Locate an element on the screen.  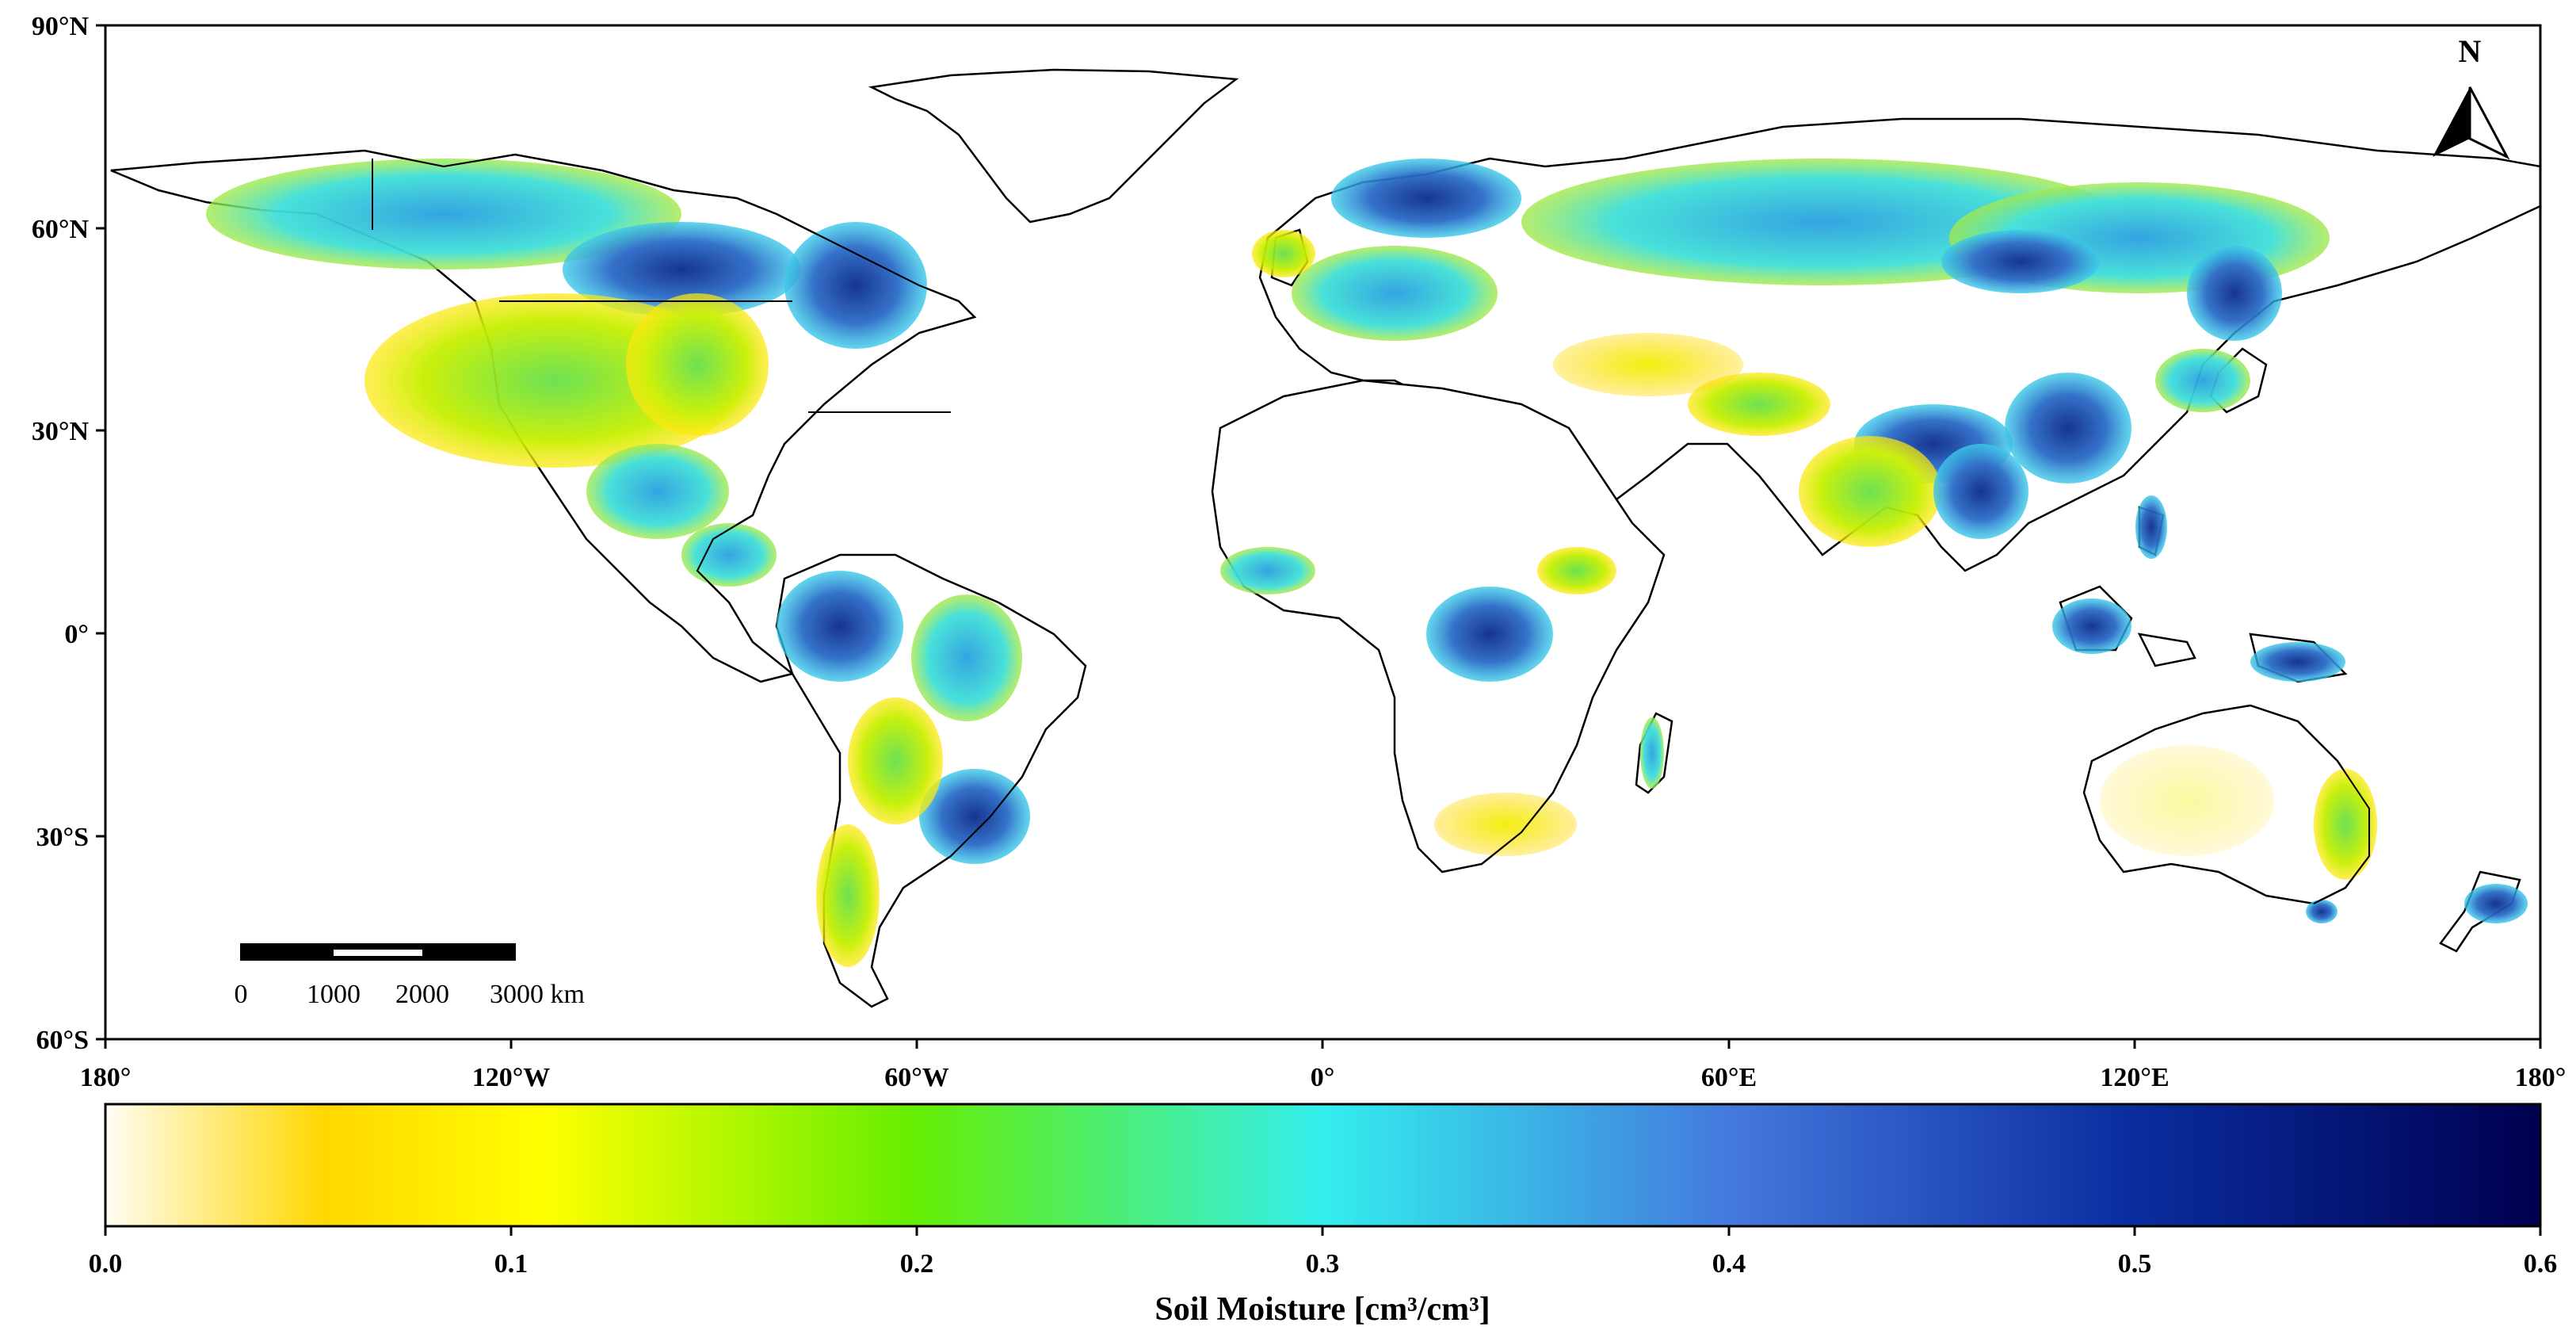
lat-label-30n: 30°N is located at coordinates (61, 431).